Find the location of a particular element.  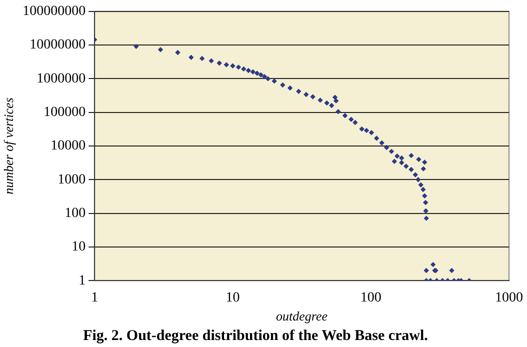

y-tick-label: 10000 is located at coordinates (68, 146).